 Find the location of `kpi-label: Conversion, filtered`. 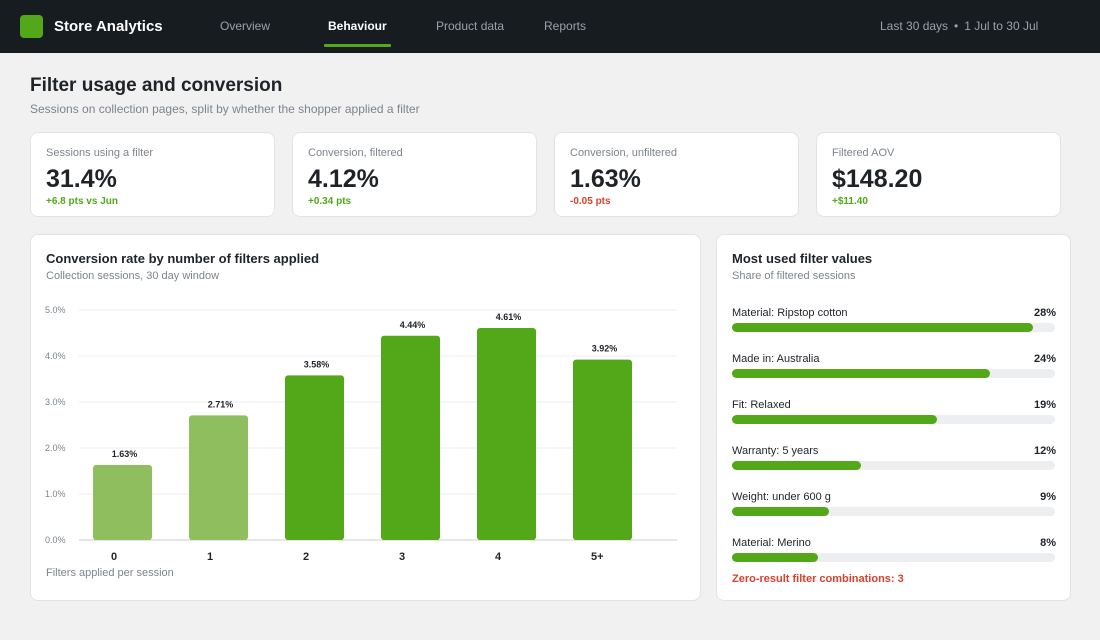

kpi-label: Conversion, filtered is located at coordinates (355, 153).